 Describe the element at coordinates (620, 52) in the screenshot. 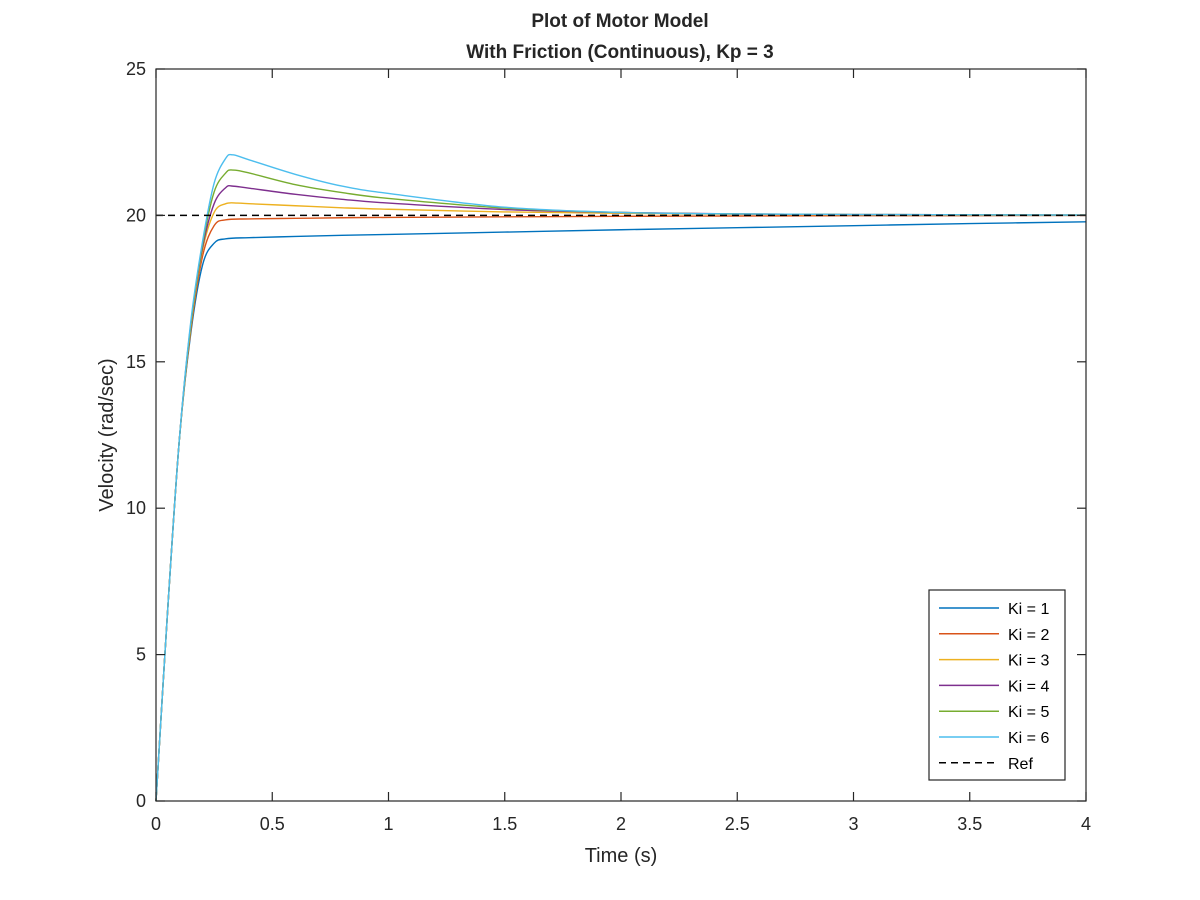

I see `chart-subtitle: With Friction (Continuous), Kp = 3` at that location.